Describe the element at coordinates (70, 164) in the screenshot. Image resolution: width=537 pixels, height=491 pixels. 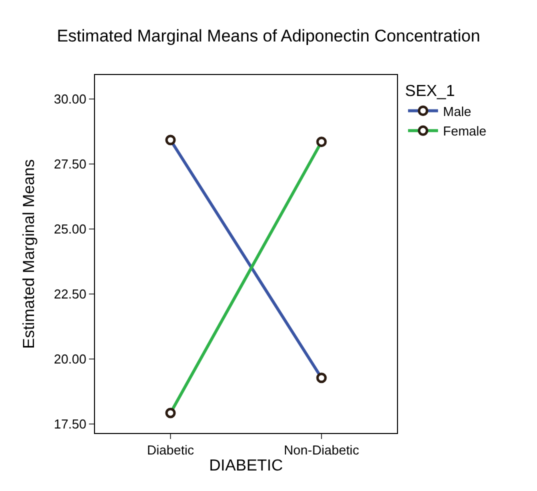
I see `y-tick-label: 27.50` at that location.